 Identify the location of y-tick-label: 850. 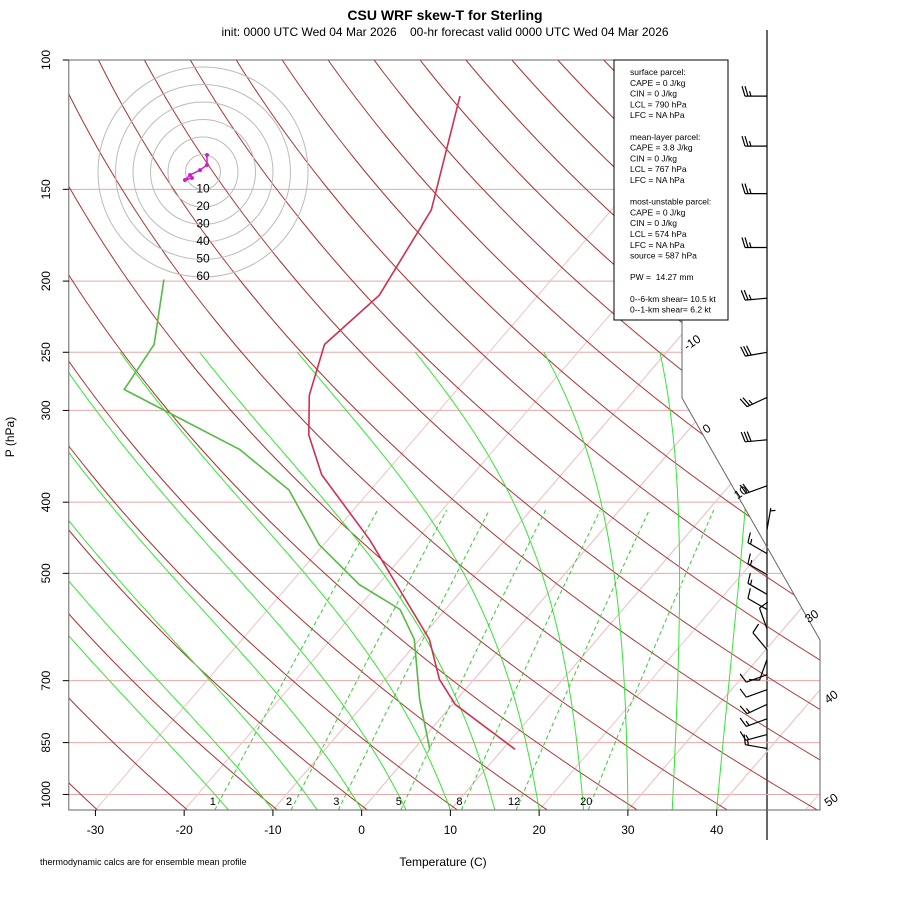
(46, 742).